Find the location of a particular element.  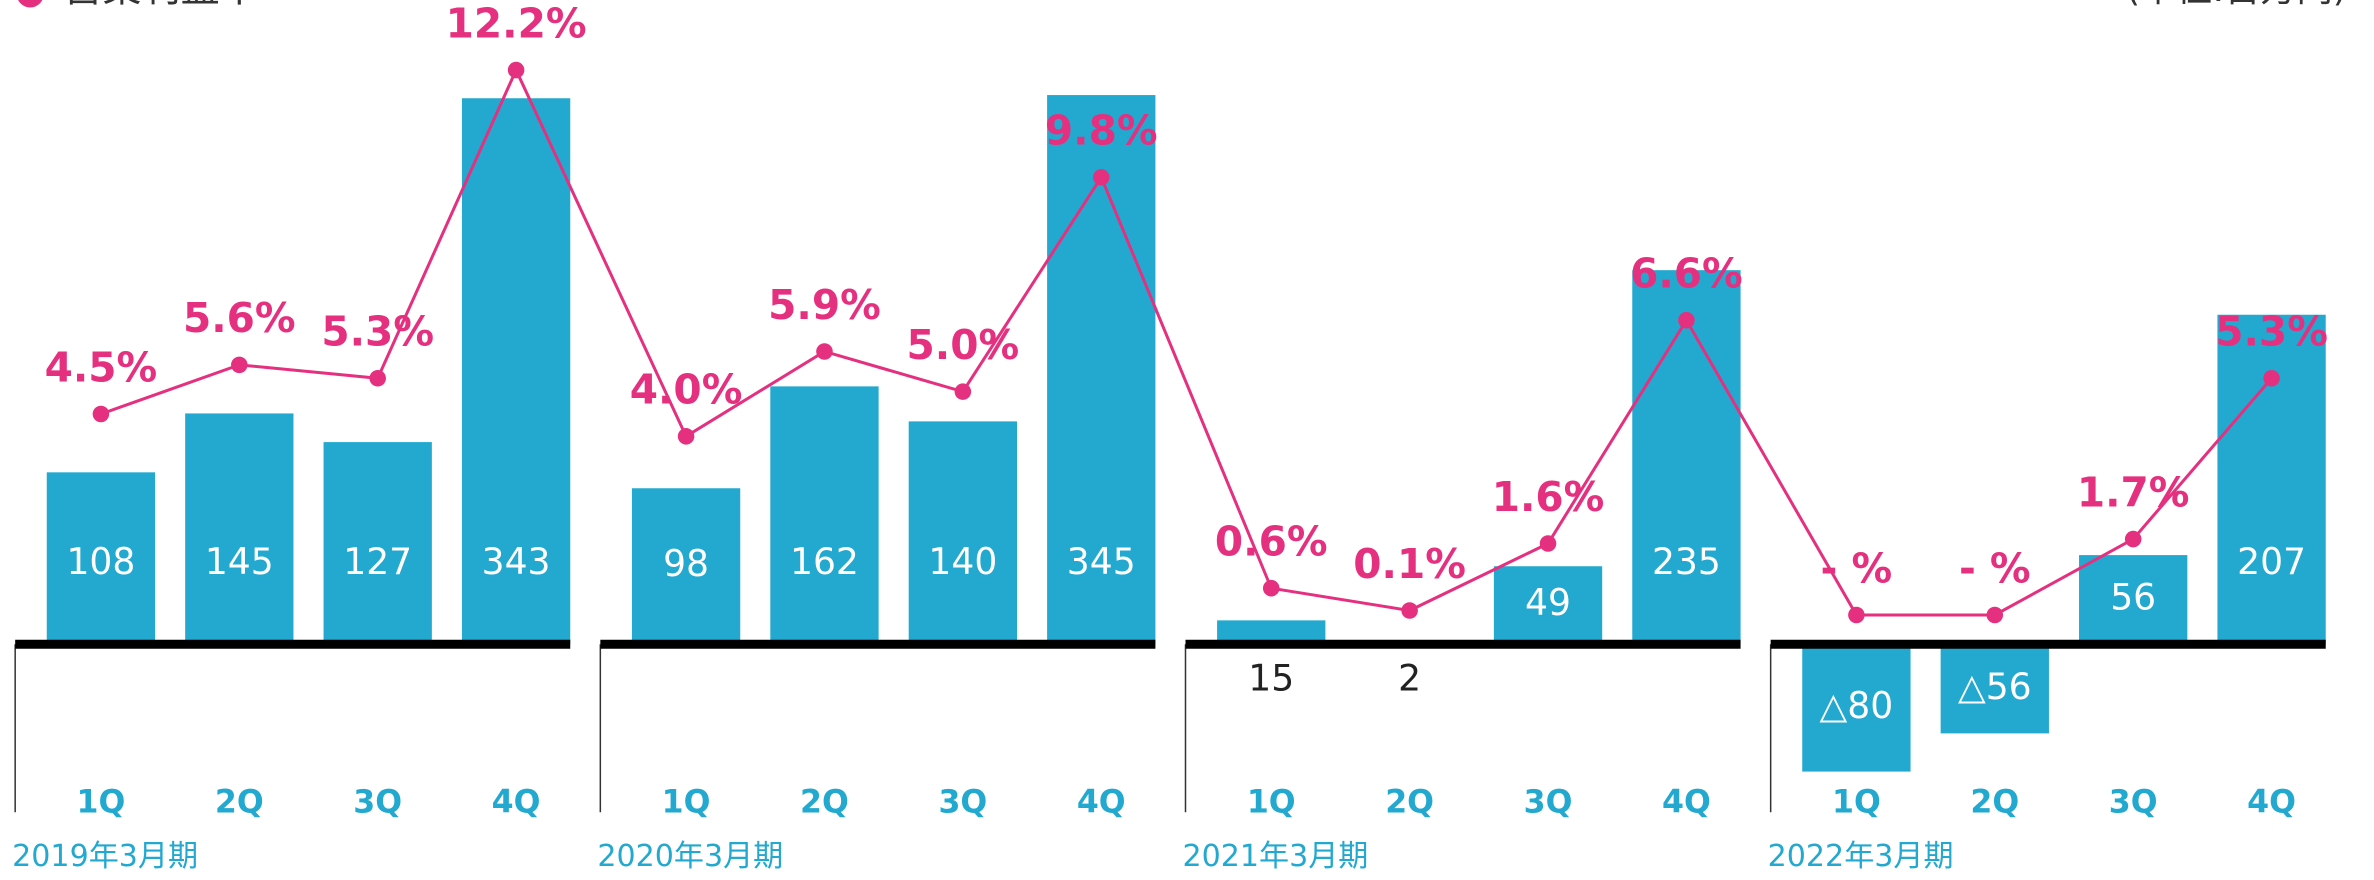

bar-value-label: 56 is located at coordinates (2133, 597).